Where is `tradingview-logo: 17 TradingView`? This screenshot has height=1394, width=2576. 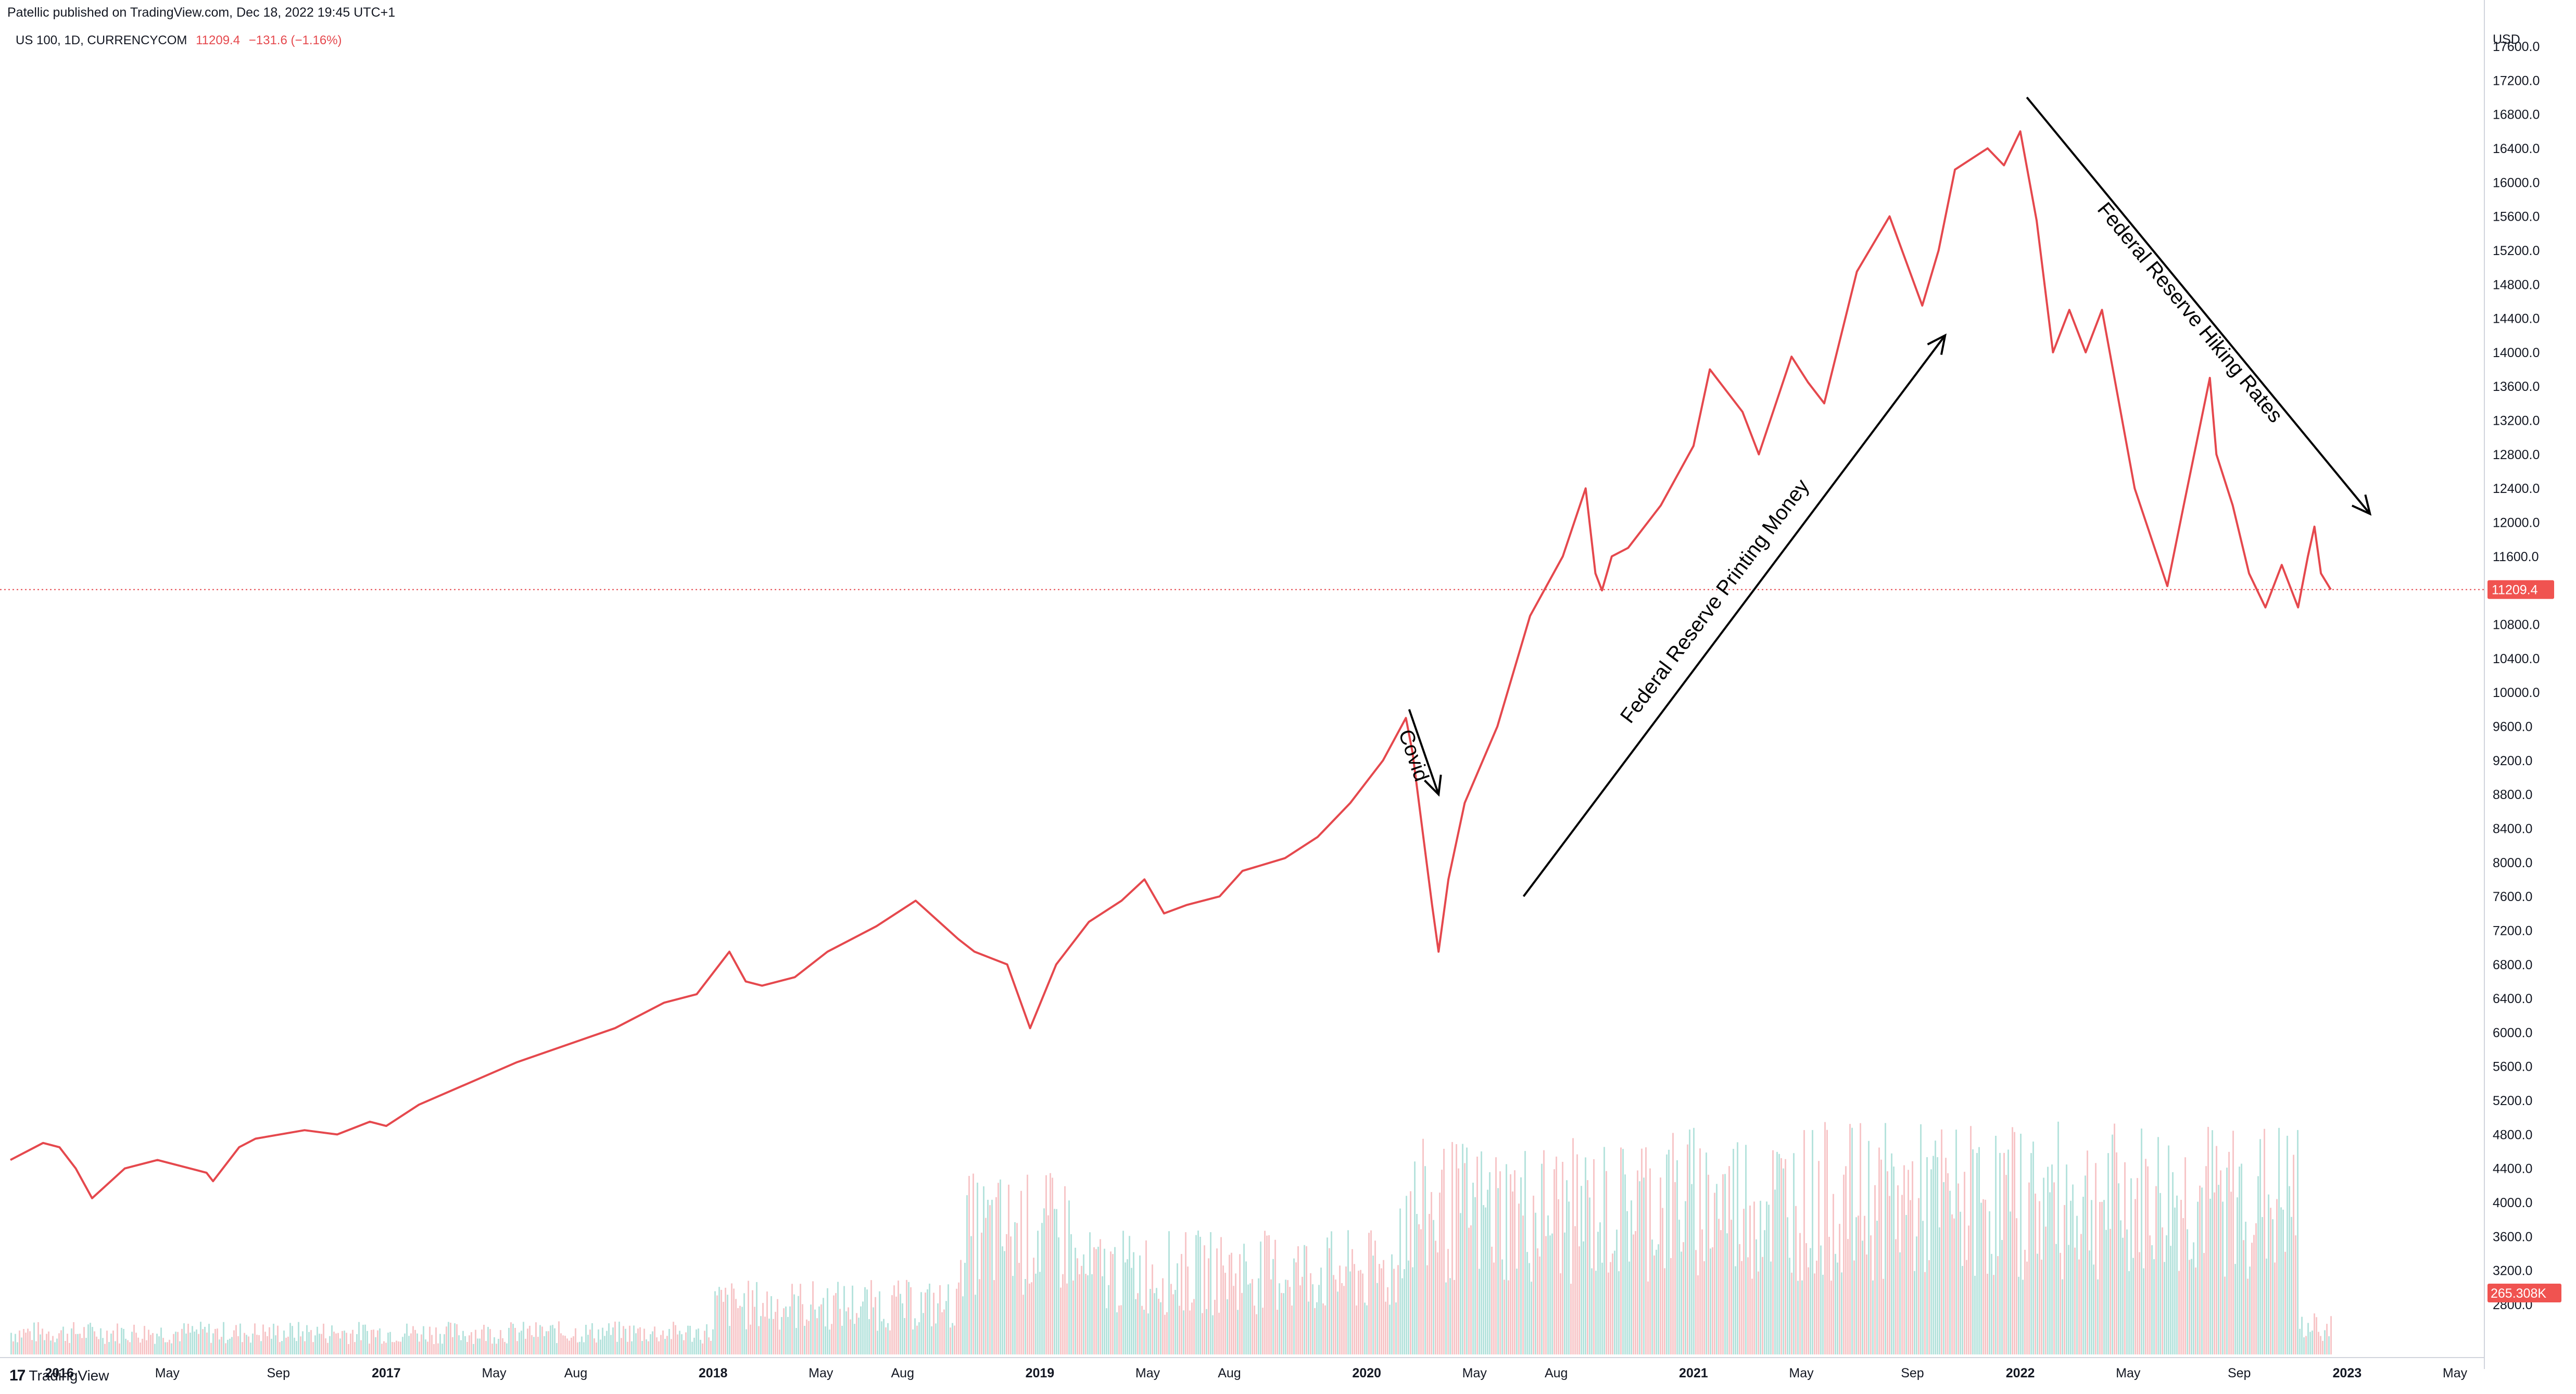
tradingview-logo: 17 TradingView is located at coordinates (59, 1376).